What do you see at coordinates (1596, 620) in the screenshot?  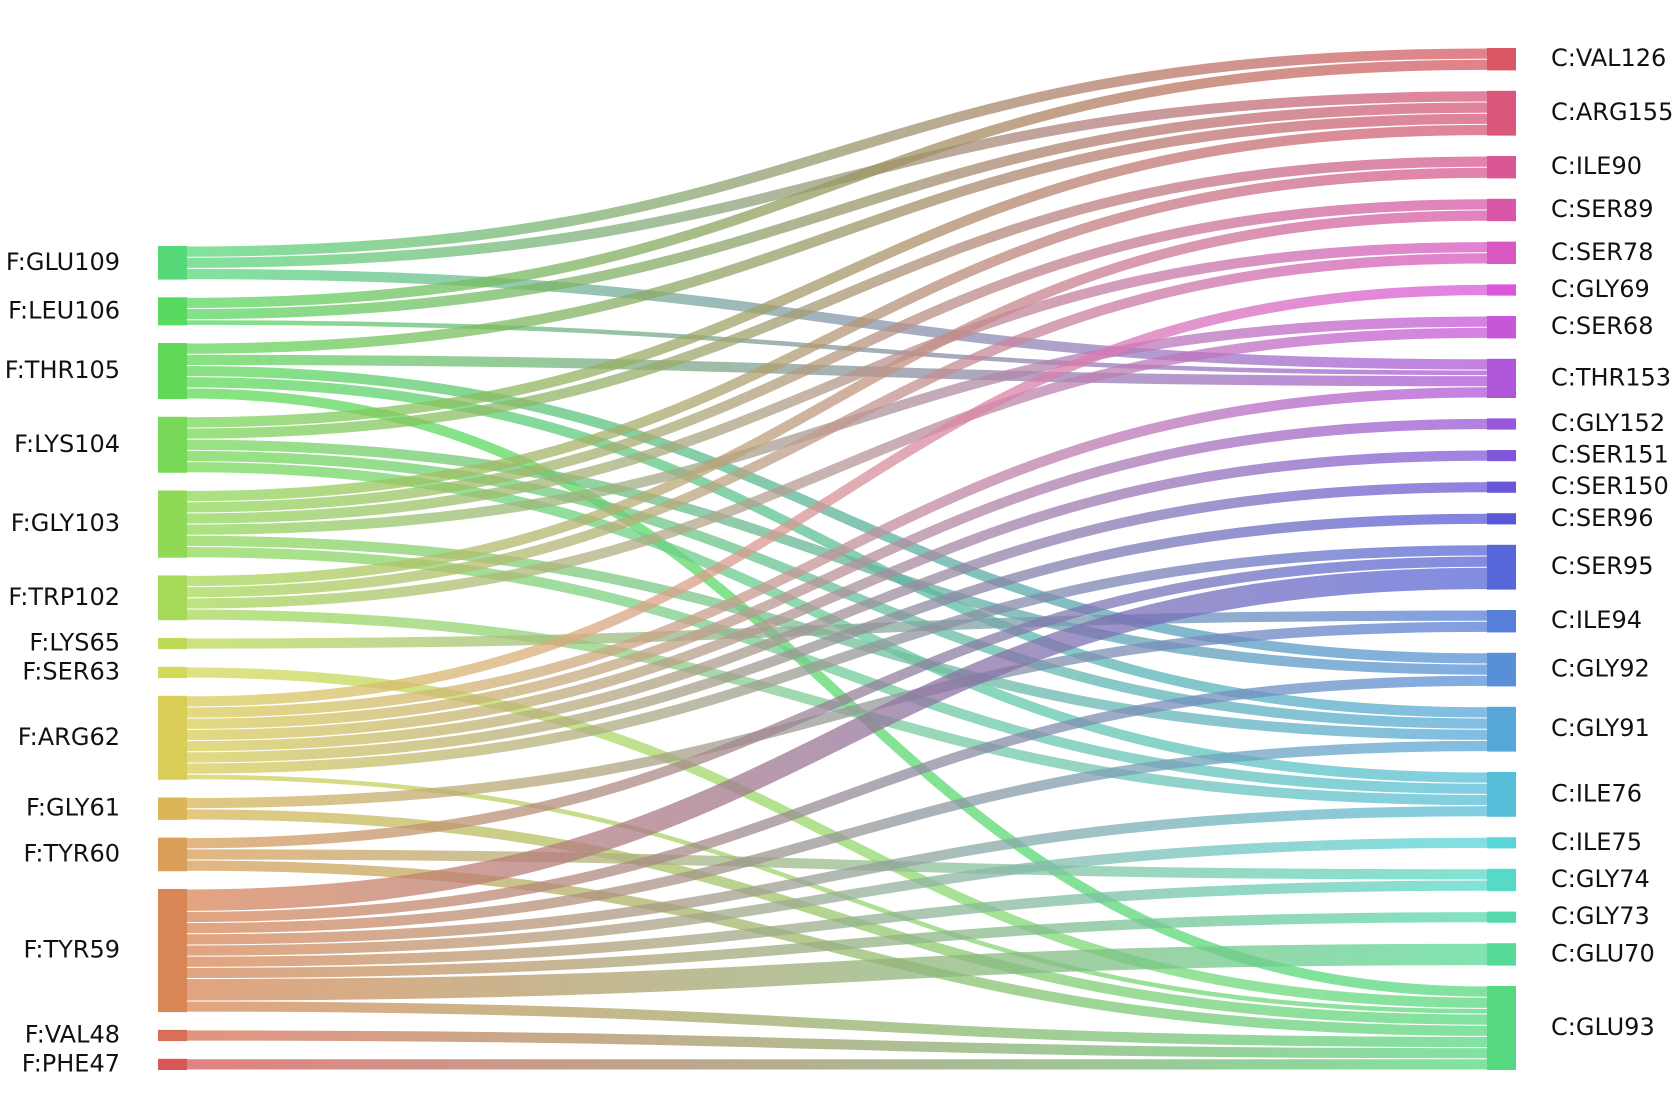 I see `target-label: C:ILE94` at bounding box center [1596, 620].